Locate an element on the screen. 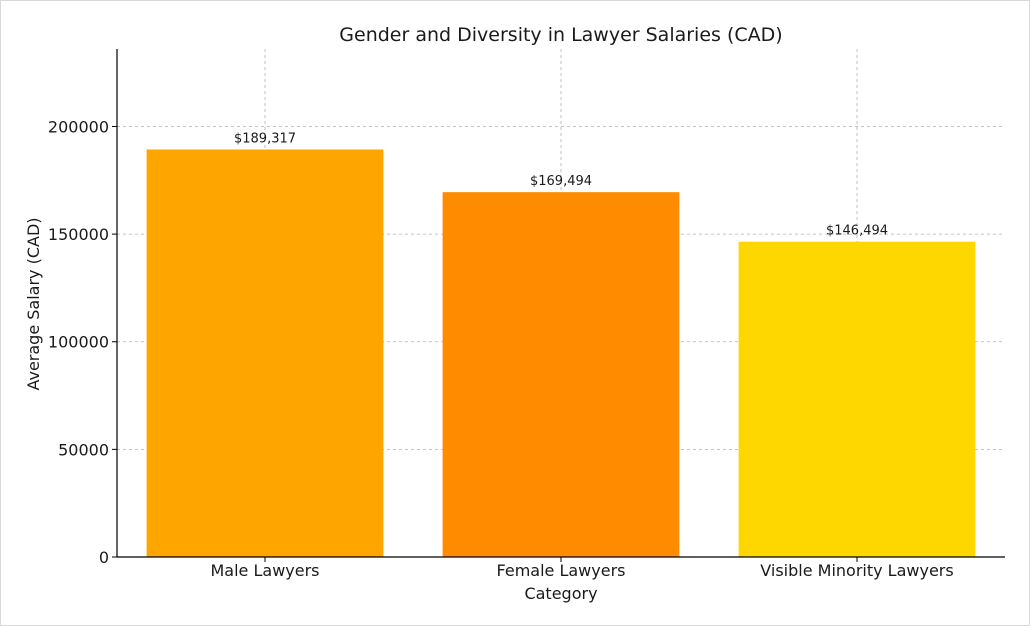 The height and width of the screenshot is (626, 1030). bar-value-label: $146,494 is located at coordinates (857, 231).